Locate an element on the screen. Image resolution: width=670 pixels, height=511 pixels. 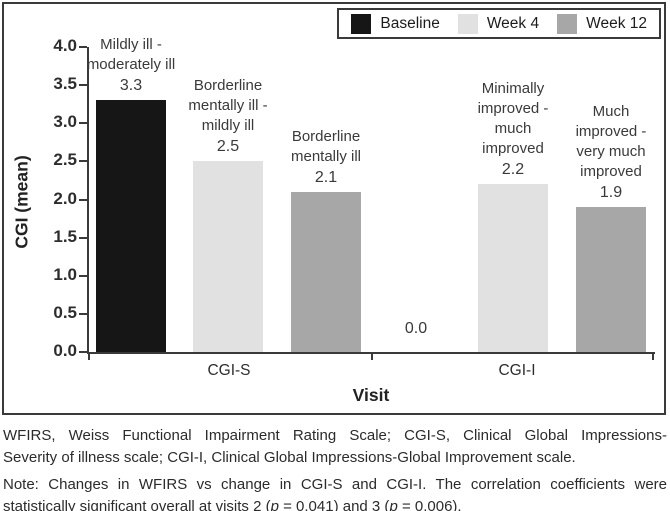
bar-annotation: Mildly ill - moderately ill 3.3 is located at coordinates (131, 66).